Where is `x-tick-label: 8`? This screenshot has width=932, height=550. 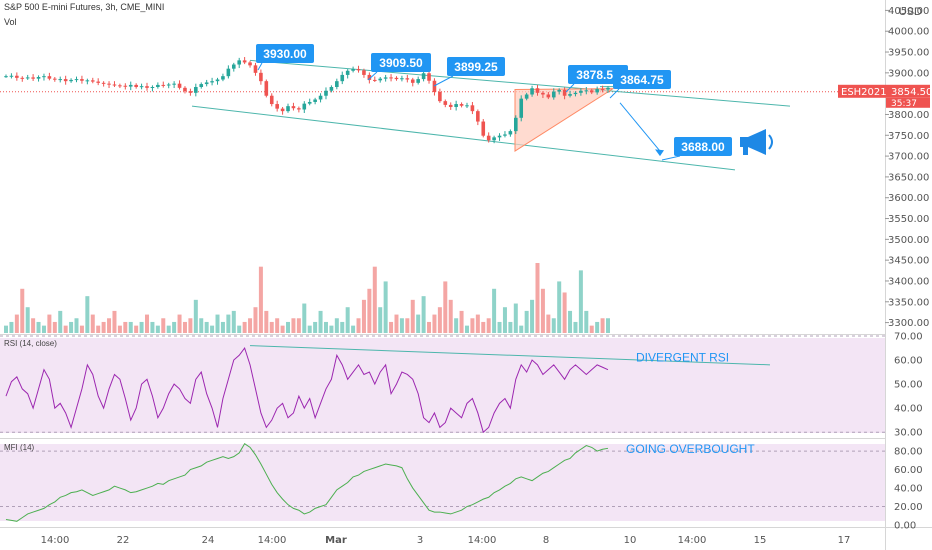 x-tick-label: 8 is located at coordinates (546, 540).